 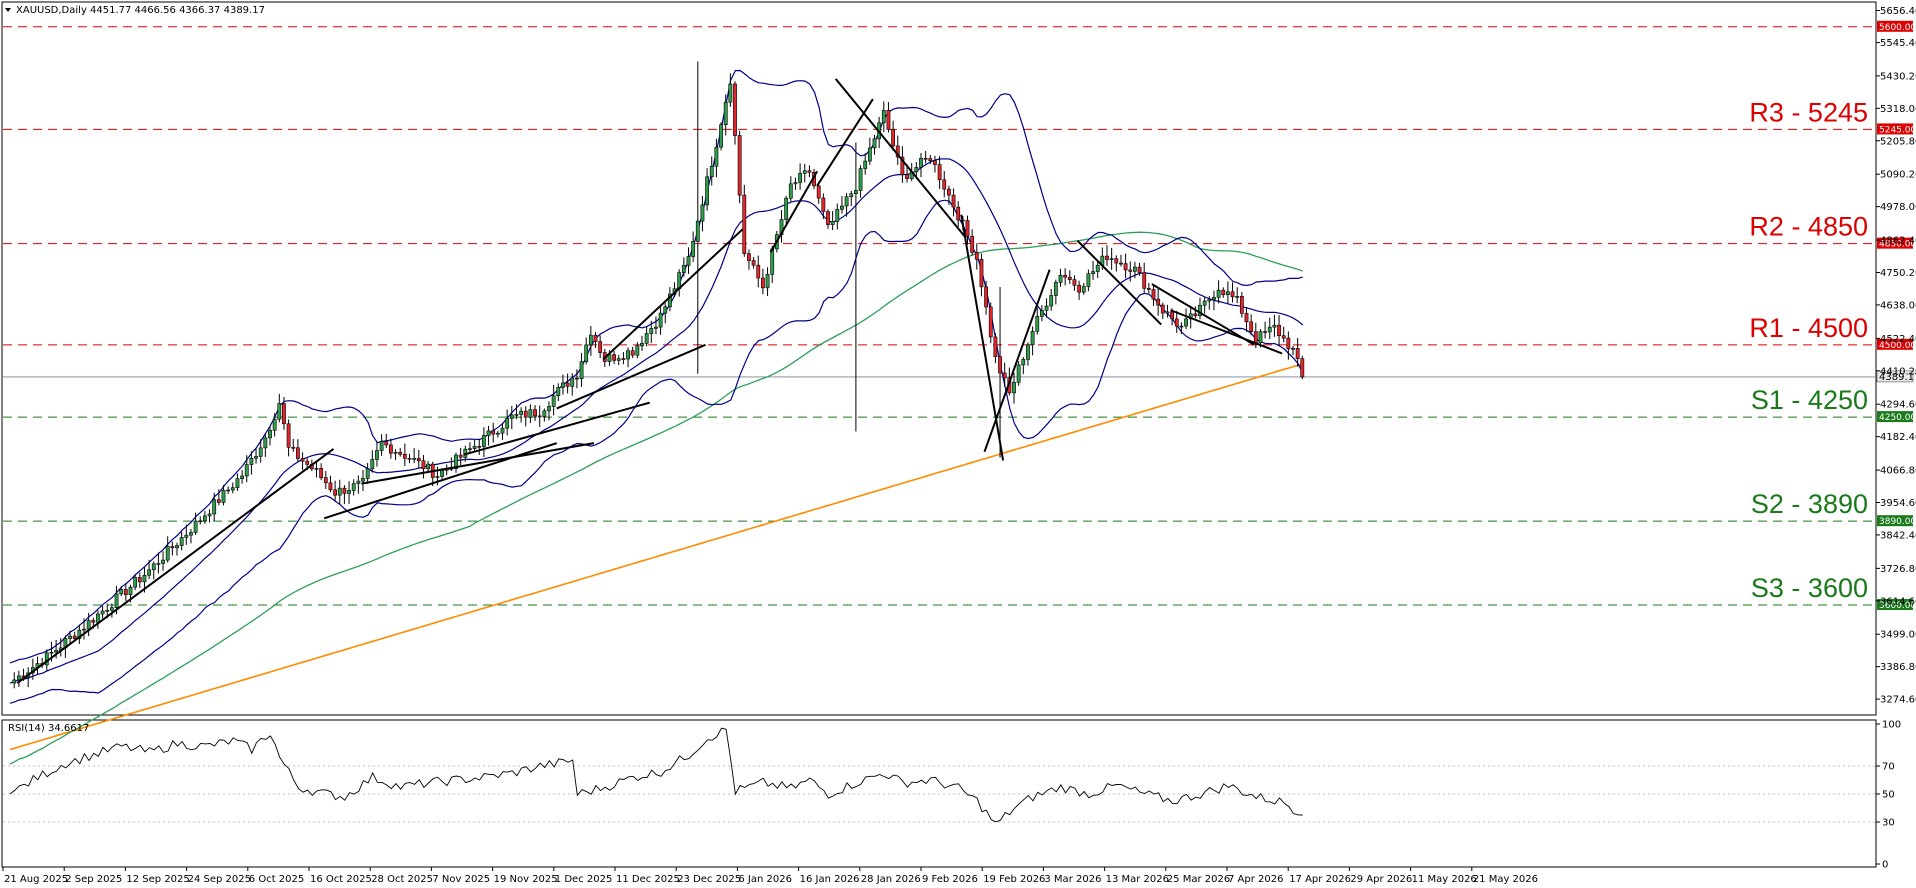 What do you see at coordinates (1896, 417) in the screenshot?
I see `level-4250-price-tag: 4250.00` at bounding box center [1896, 417].